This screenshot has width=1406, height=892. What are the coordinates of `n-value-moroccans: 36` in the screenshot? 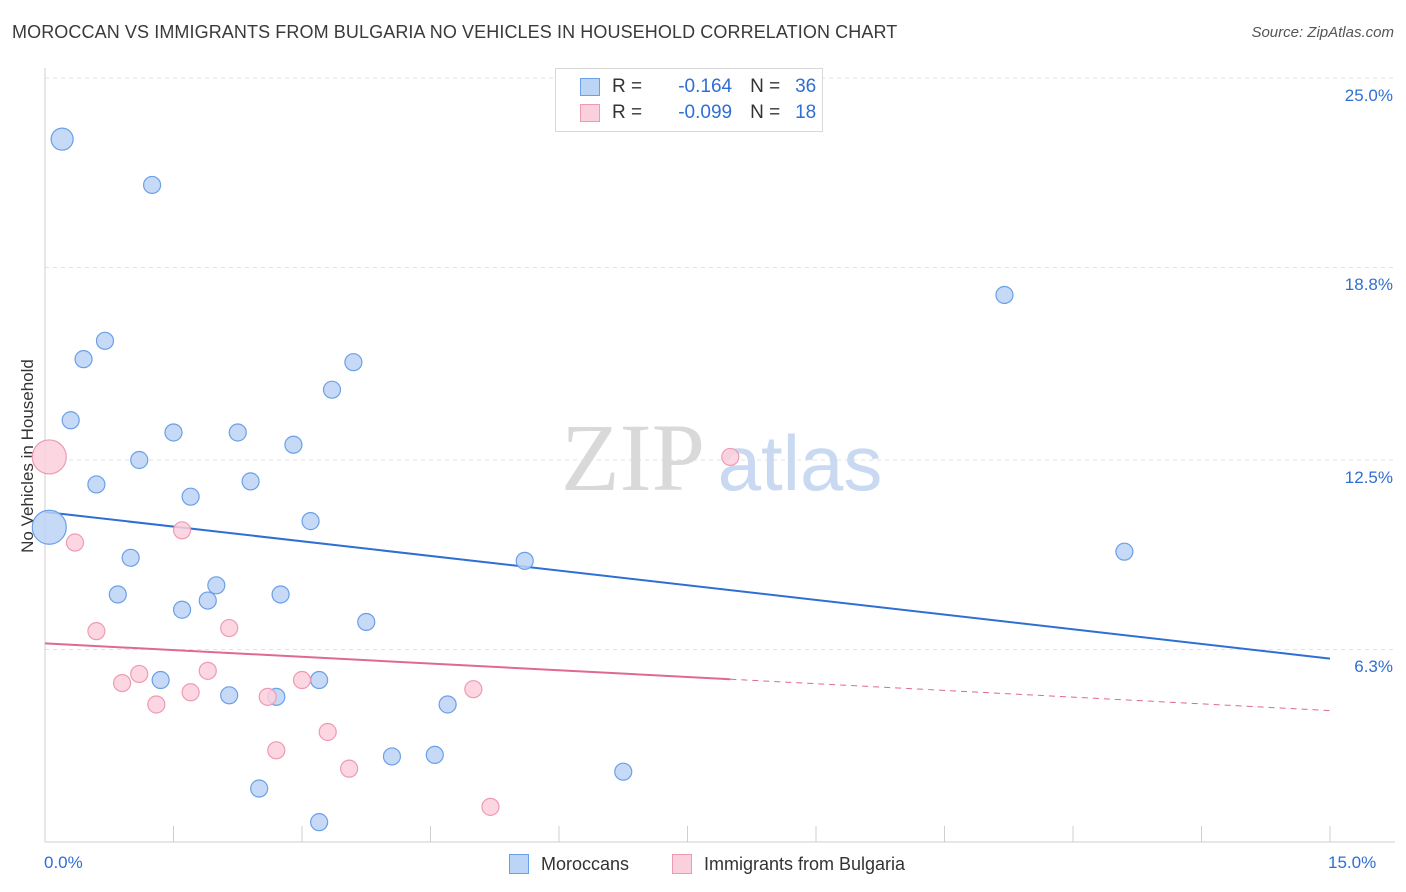 It's located at (806, 86).